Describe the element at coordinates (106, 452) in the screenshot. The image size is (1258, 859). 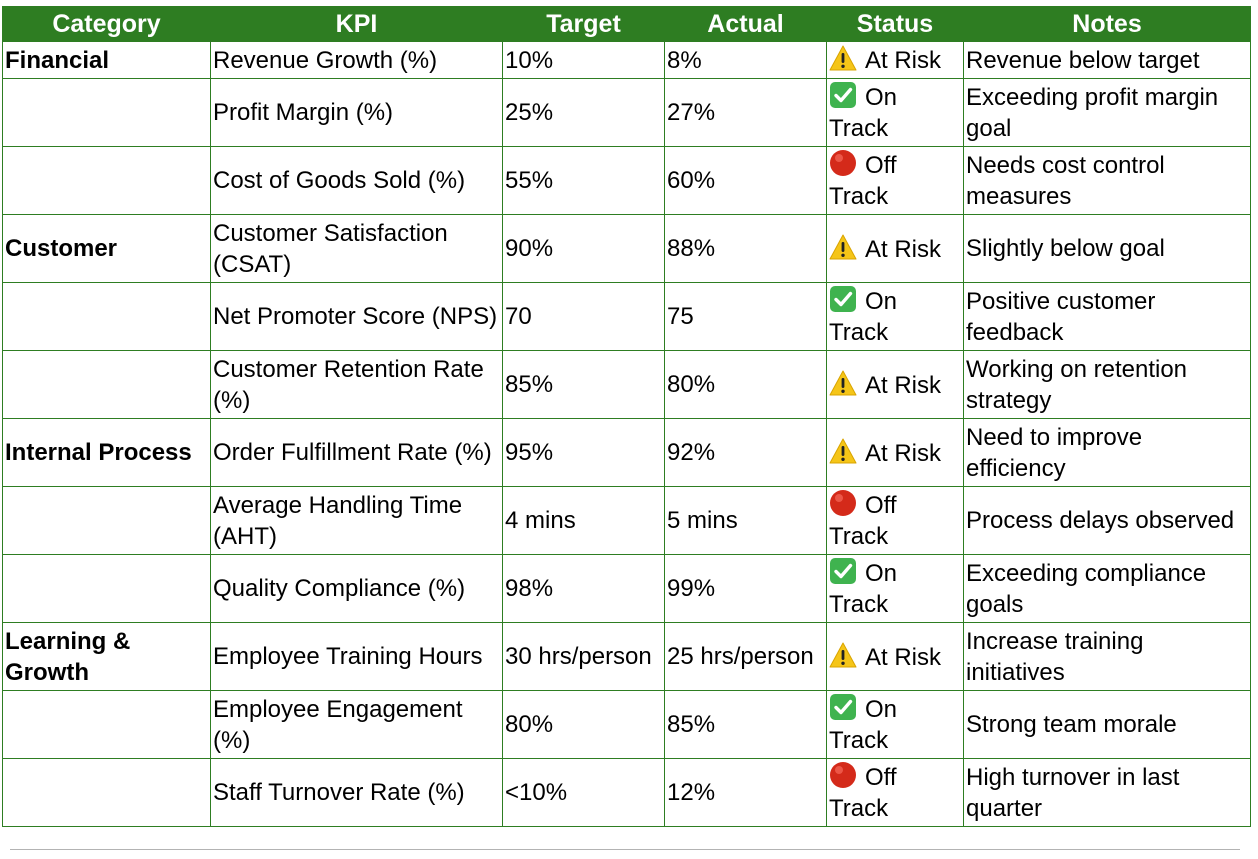
I see `category-cell: Internal Process` at that location.